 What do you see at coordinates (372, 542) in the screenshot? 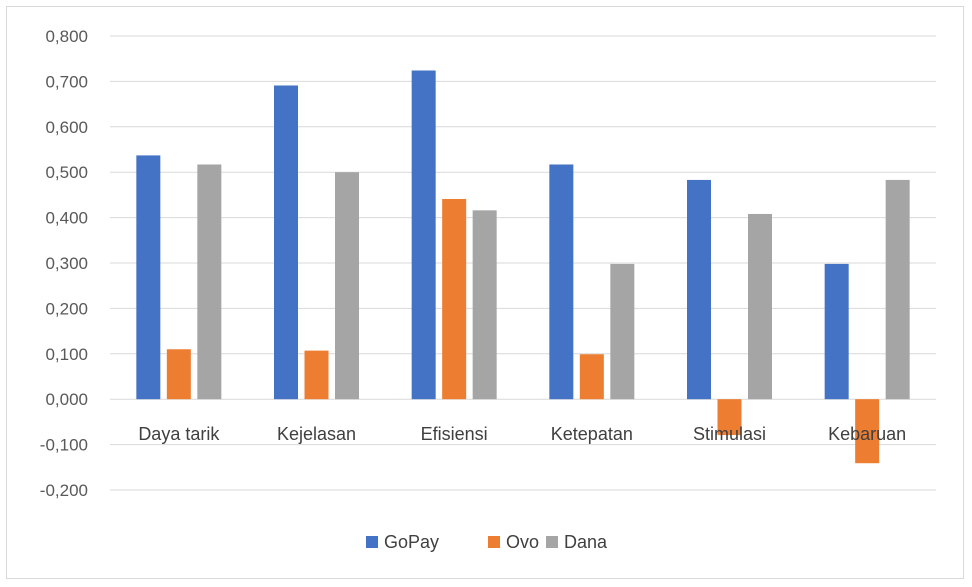
I see `legend-swatch-gopay` at bounding box center [372, 542].